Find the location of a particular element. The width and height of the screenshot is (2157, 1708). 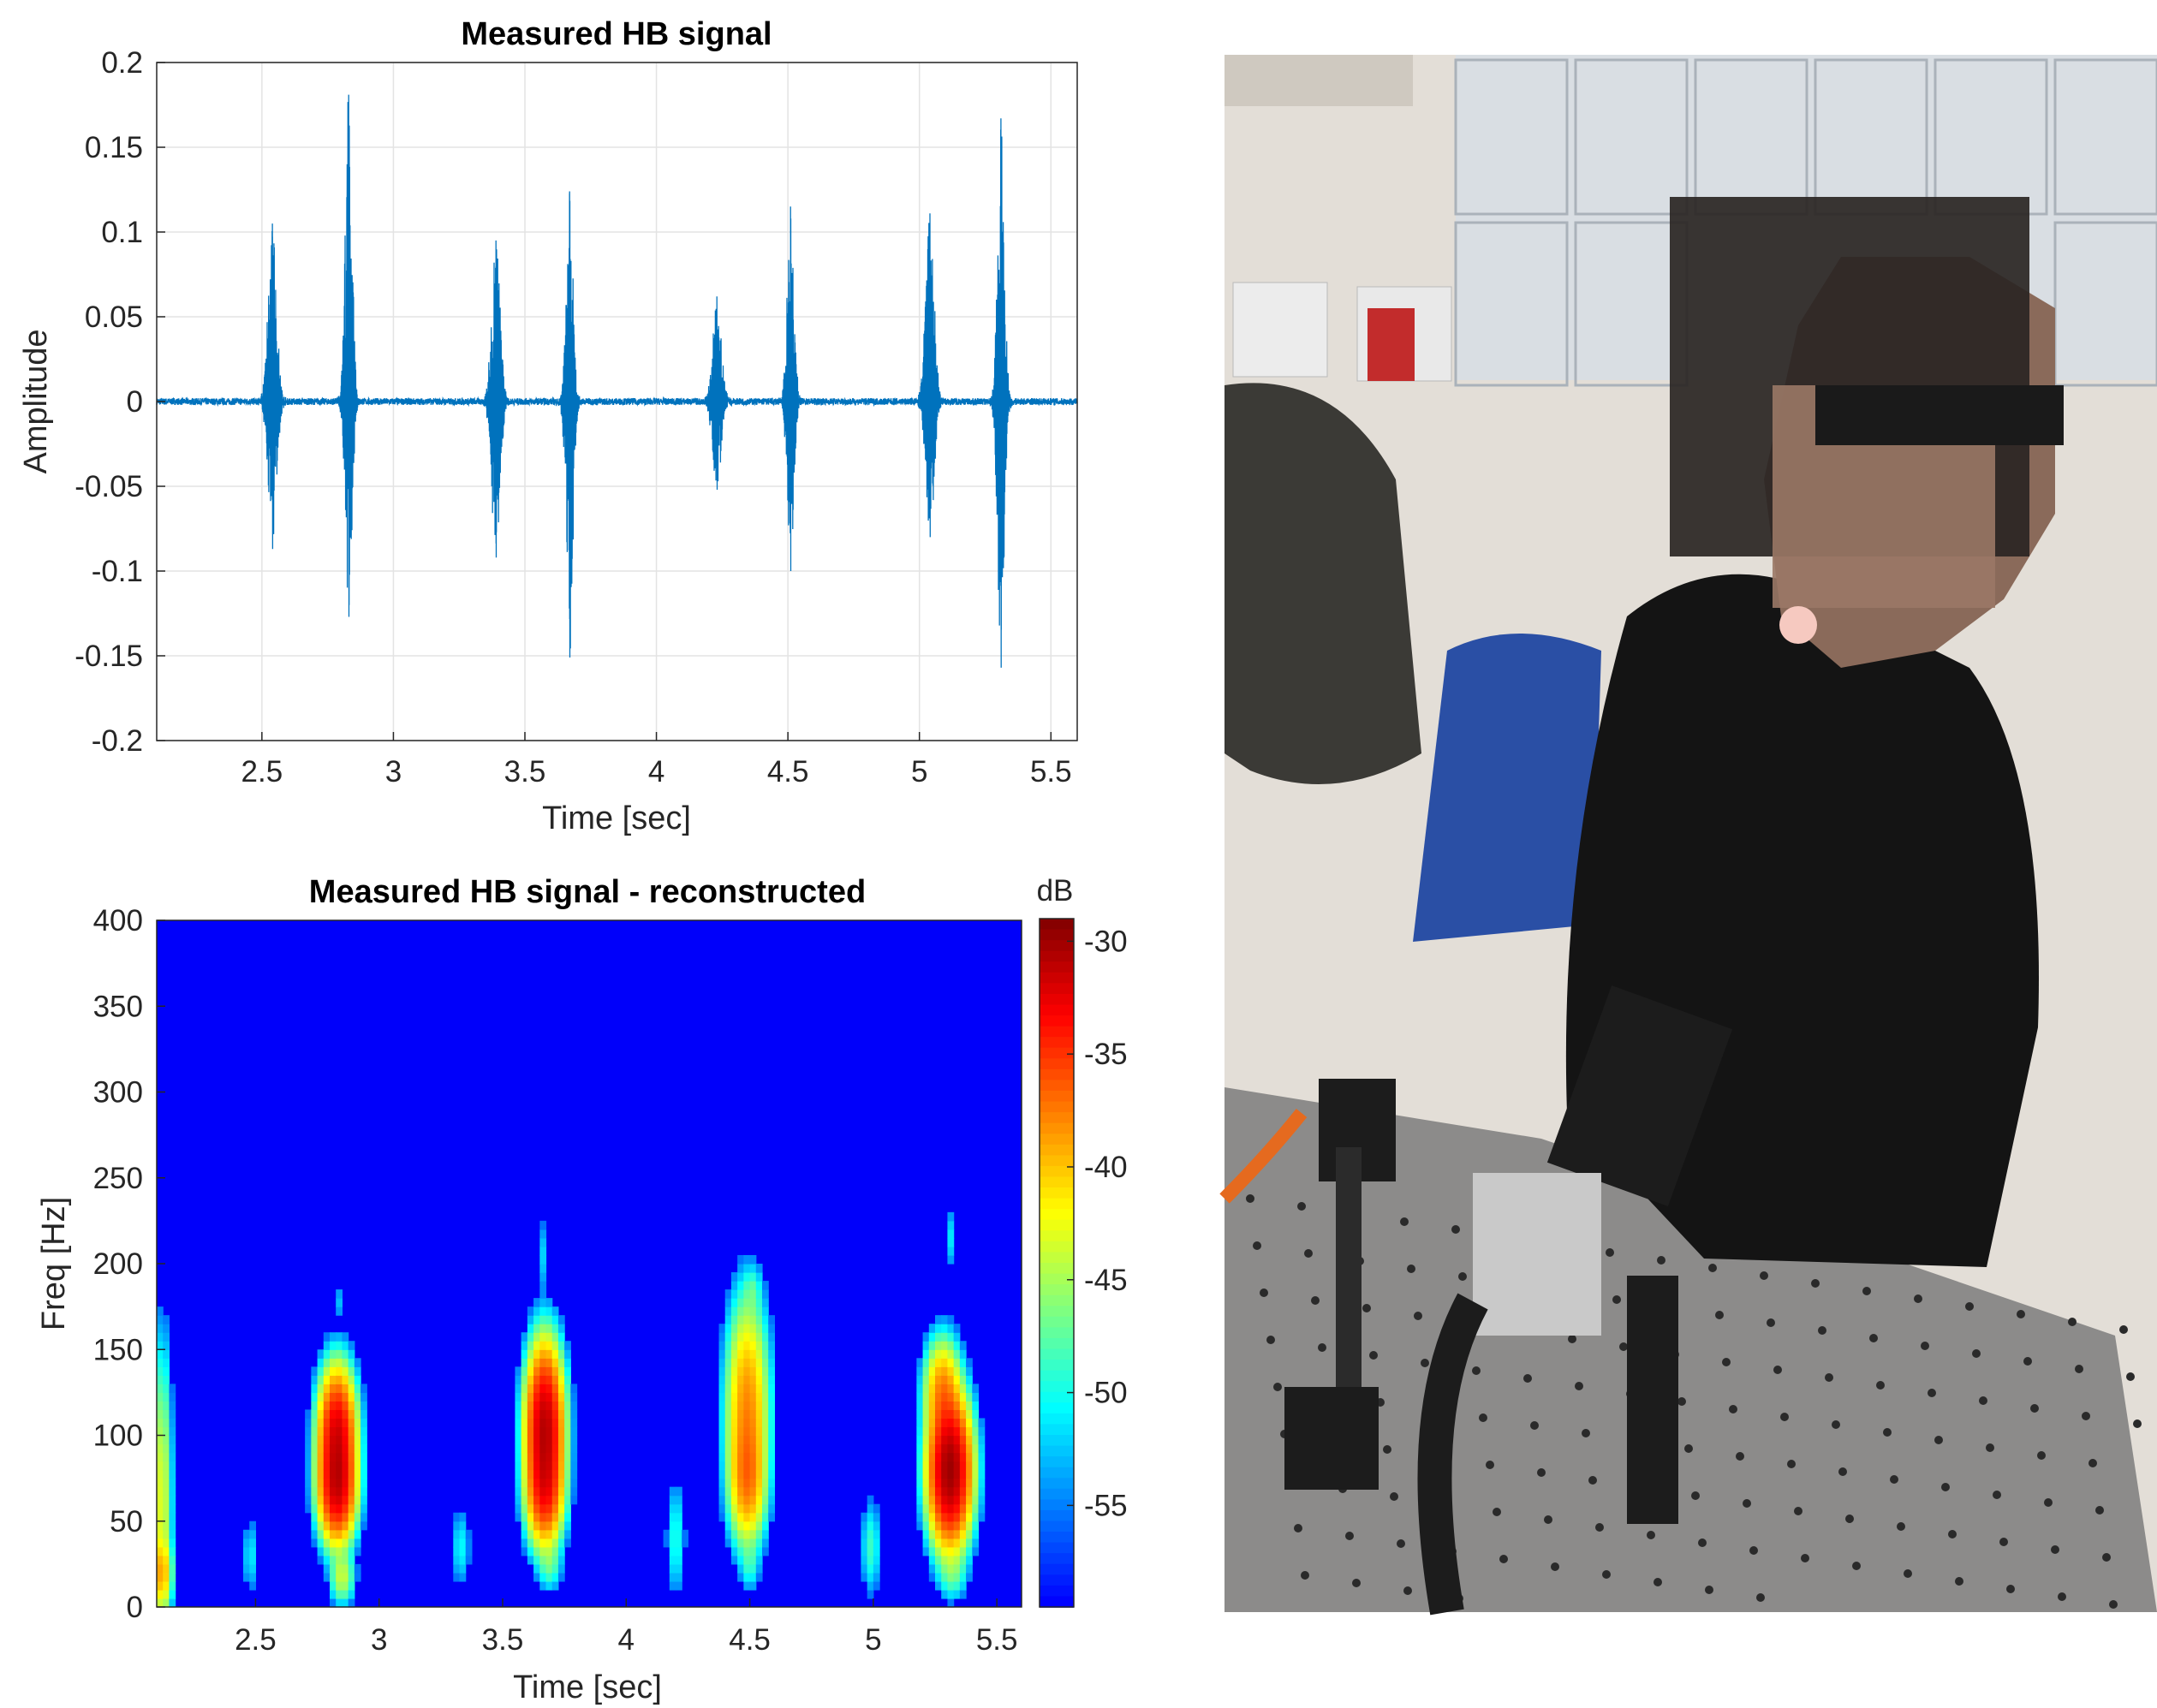

signal-y-tick-label: 0 is located at coordinates (135, 402).